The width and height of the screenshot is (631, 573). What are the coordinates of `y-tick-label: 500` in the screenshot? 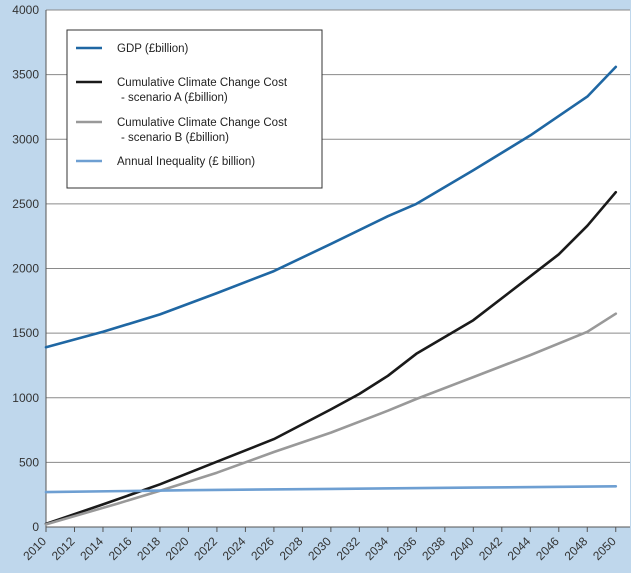 It's located at (29, 462).